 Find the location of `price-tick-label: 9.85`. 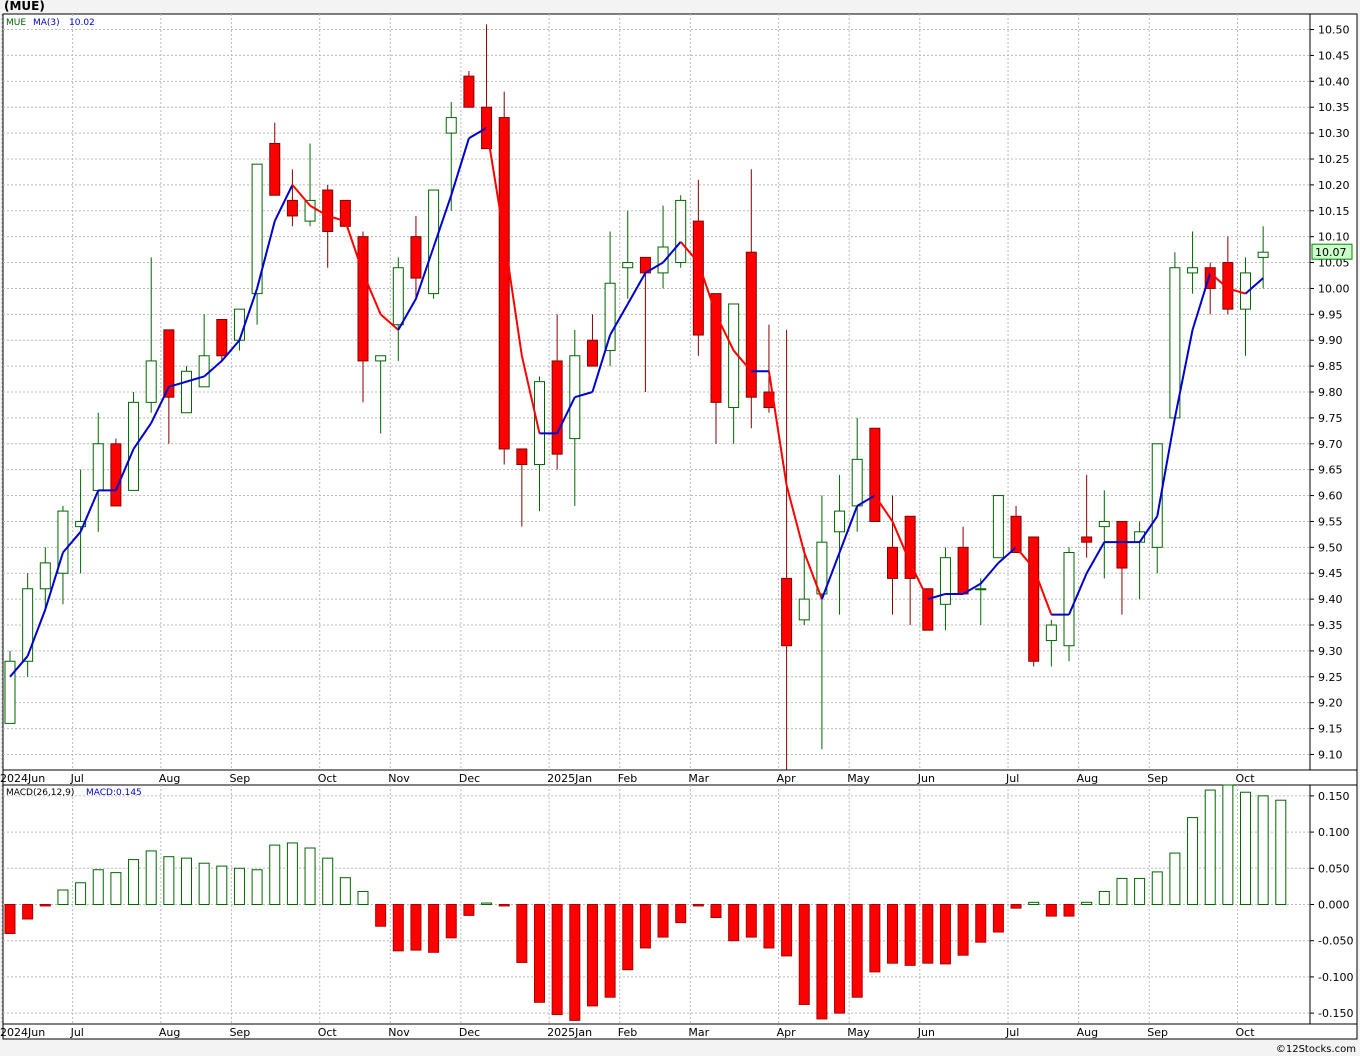

price-tick-label: 9.85 is located at coordinates (1330, 366).